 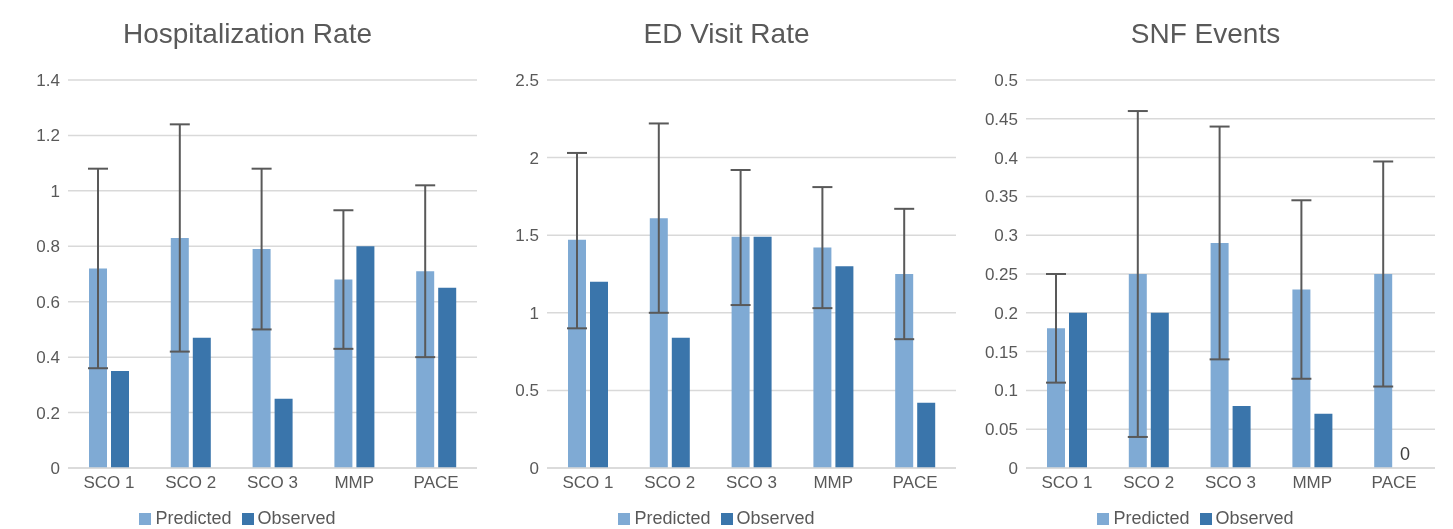 I want to click on chart-title: Hospitalization Rate, so click(x=247, y=34).